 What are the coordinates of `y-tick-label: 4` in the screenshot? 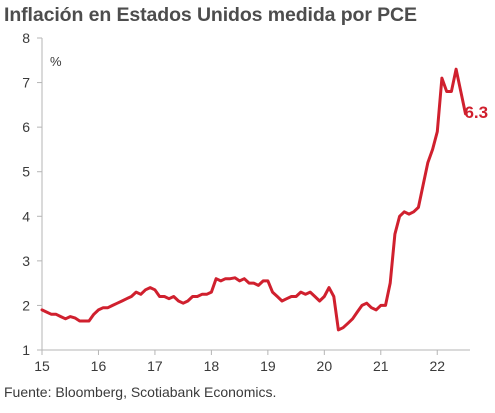 It's located at (26, 216).